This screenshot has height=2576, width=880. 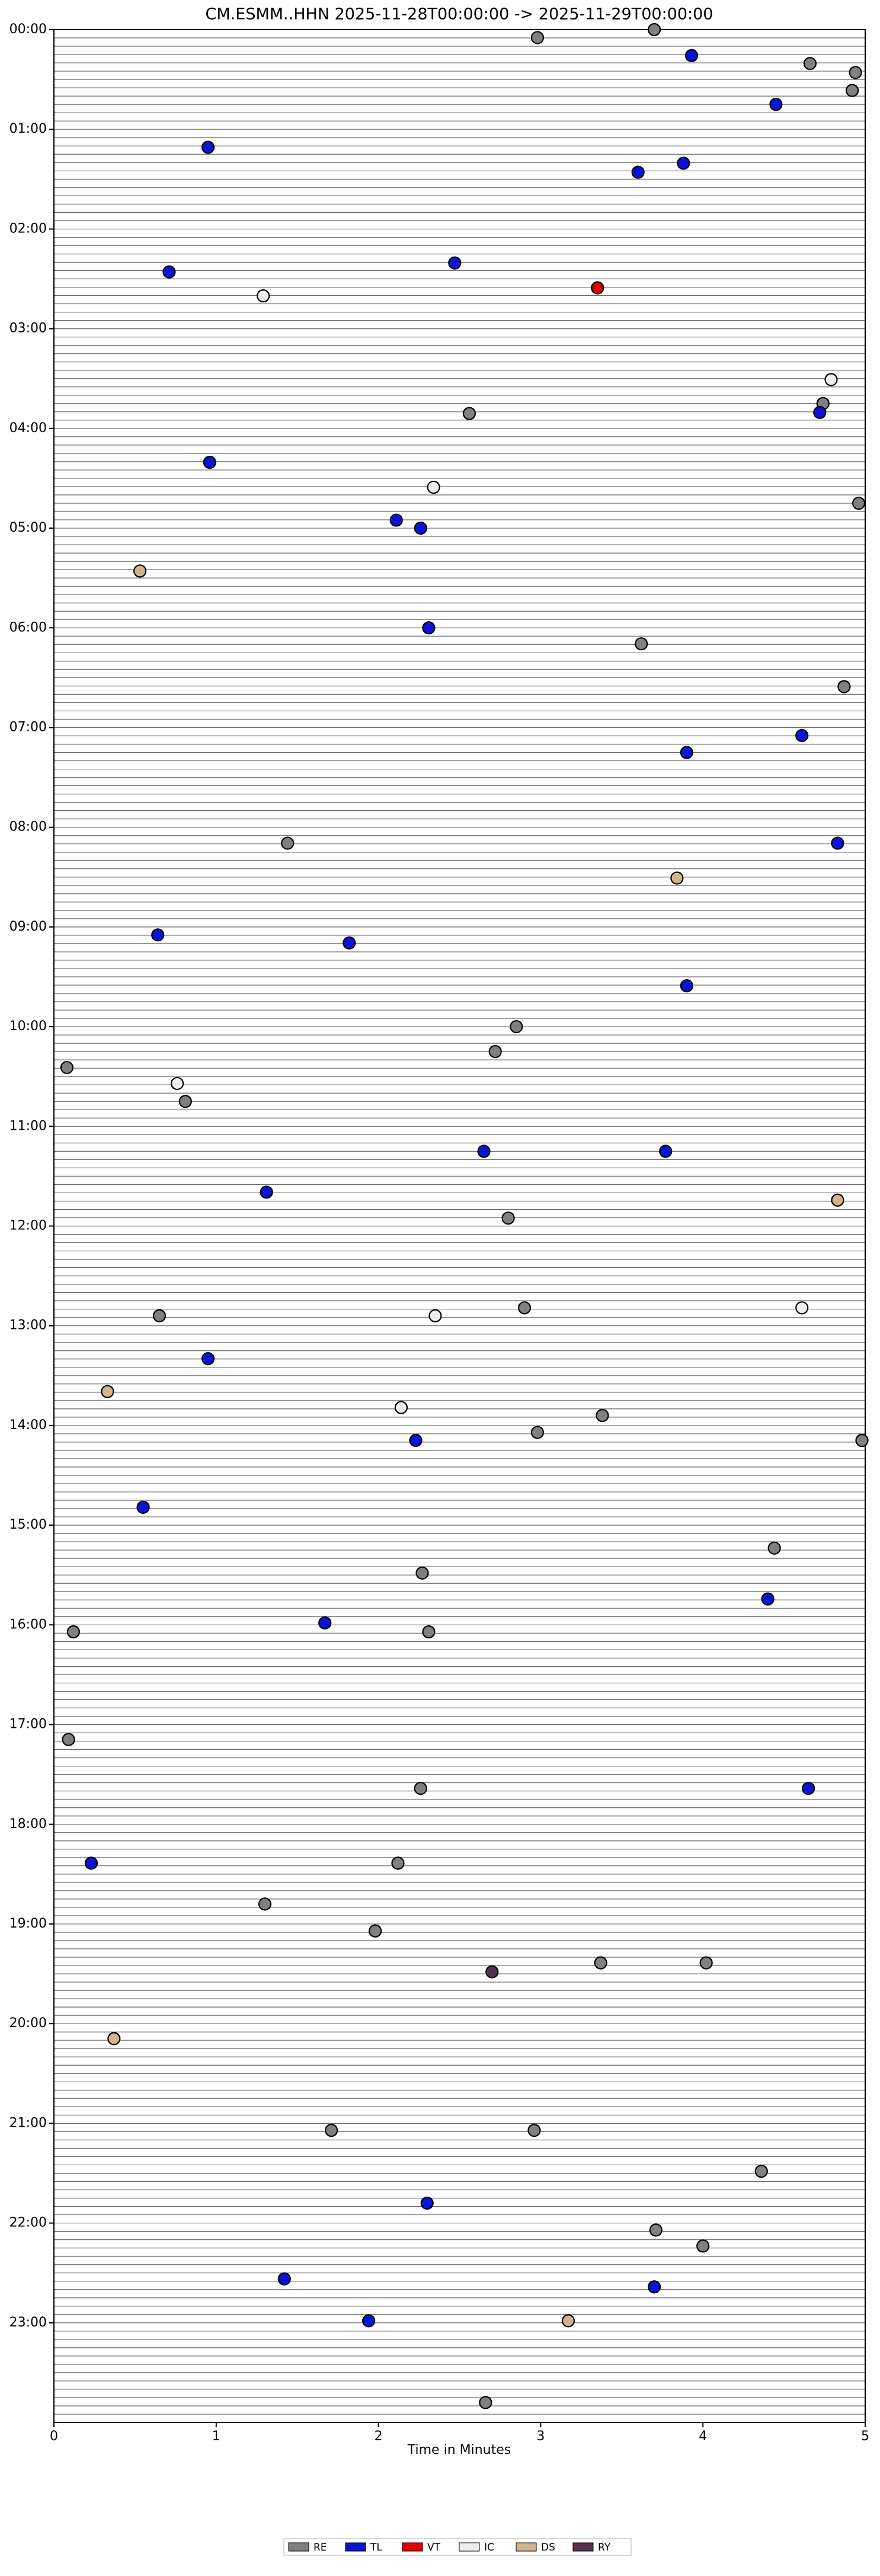 What do you see at coordinates (28, 527) in the screenshot?
I see `y-tick-label: 05:00` at bounding box center [28, 527].